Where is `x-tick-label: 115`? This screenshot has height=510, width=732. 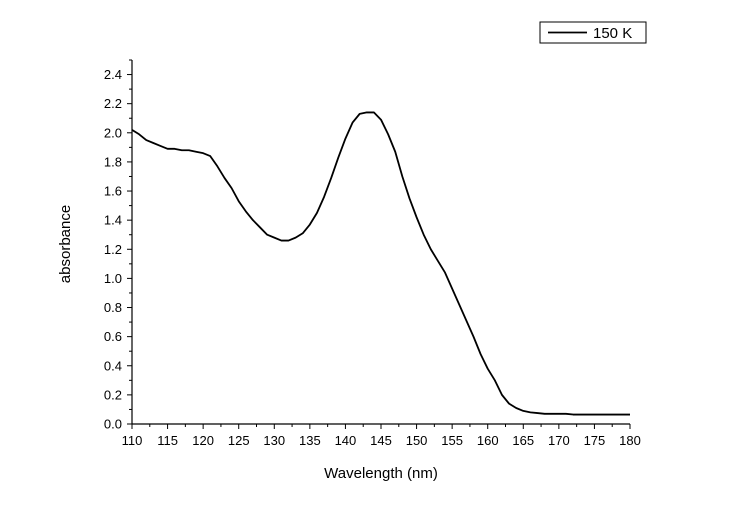 x-tick-label: 115 is located at coordinates (167, 440).